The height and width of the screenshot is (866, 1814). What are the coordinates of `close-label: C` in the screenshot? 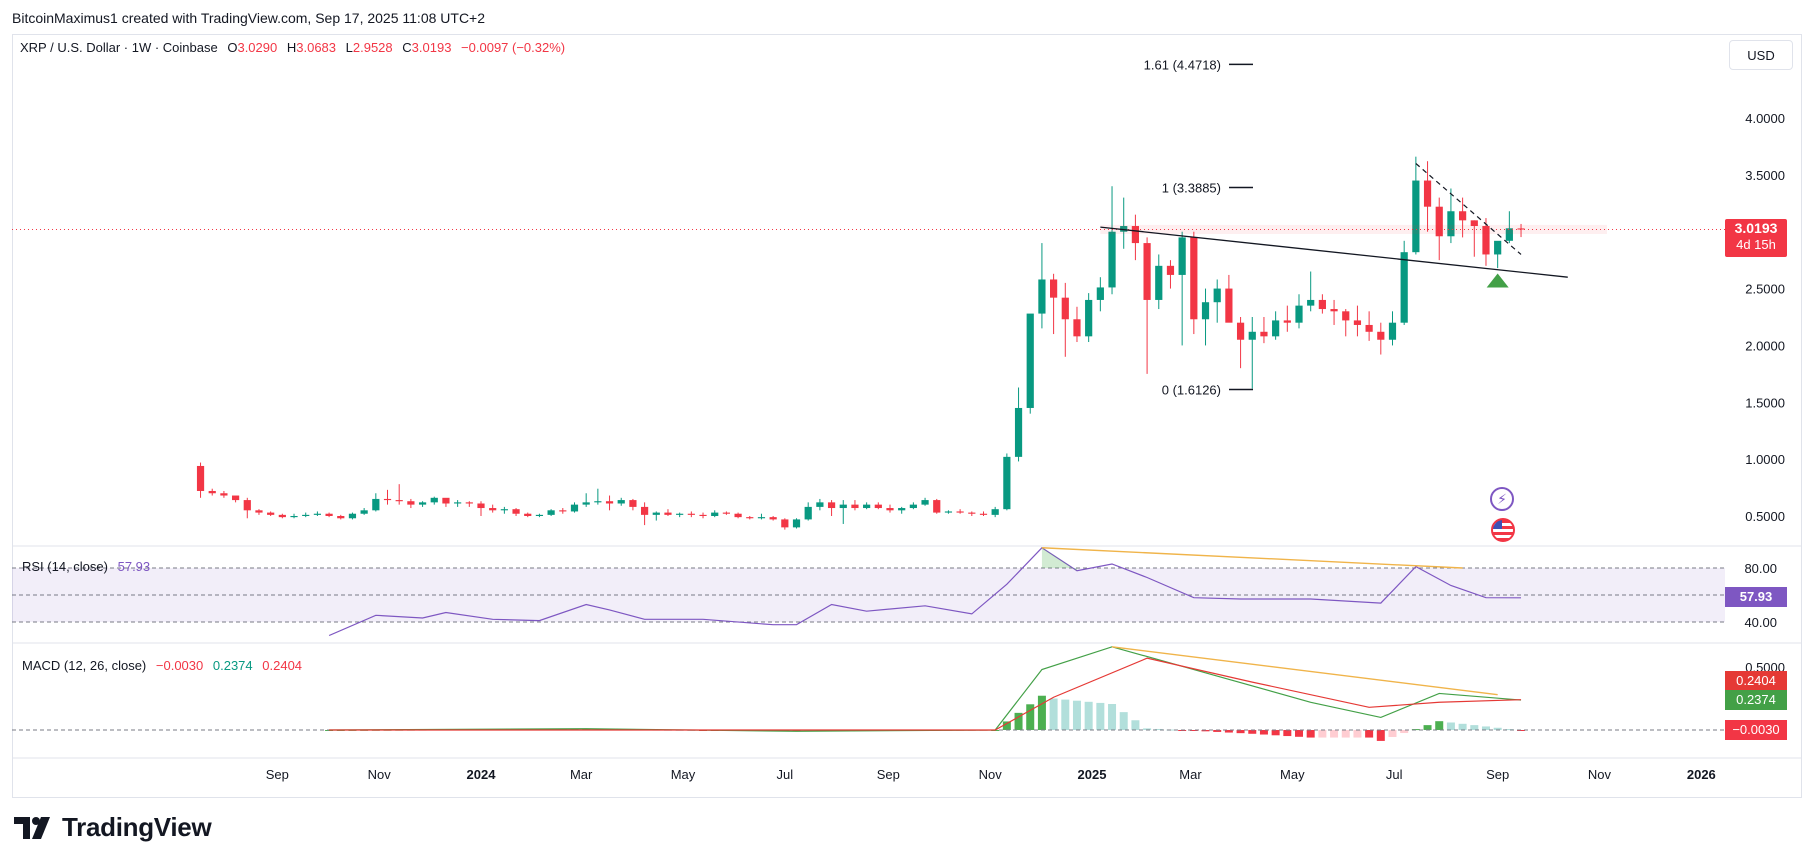 It's located at (407, 47).